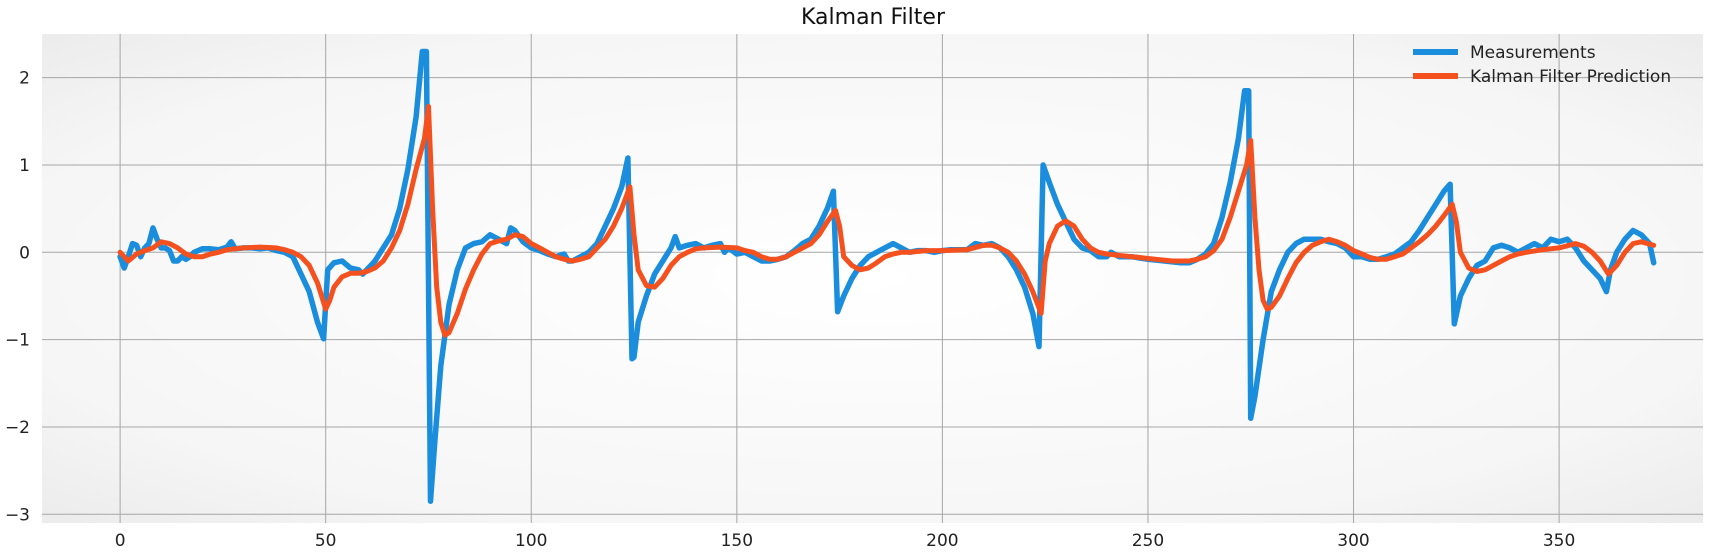 The height and width of the screenshot is (554, 1713). What do you see at coordinates (24, 166) in the screenshot?
I see `y-tick-label: 1` at bounding box center [24, 166].